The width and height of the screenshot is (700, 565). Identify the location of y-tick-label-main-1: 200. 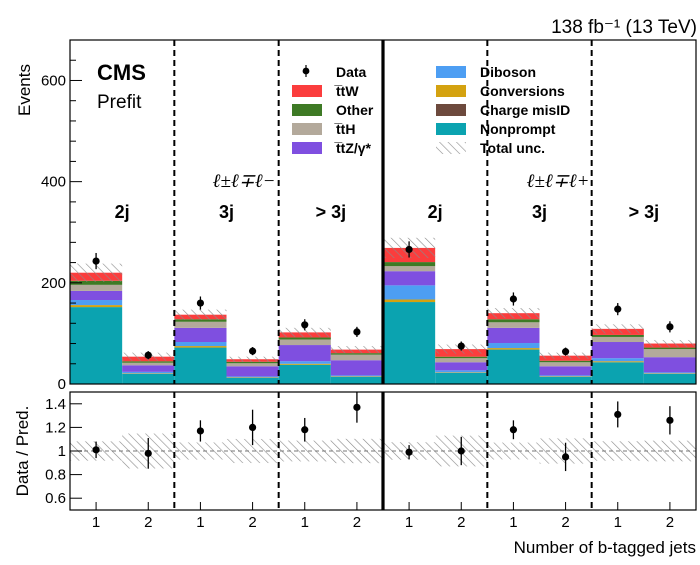
(53, 283).